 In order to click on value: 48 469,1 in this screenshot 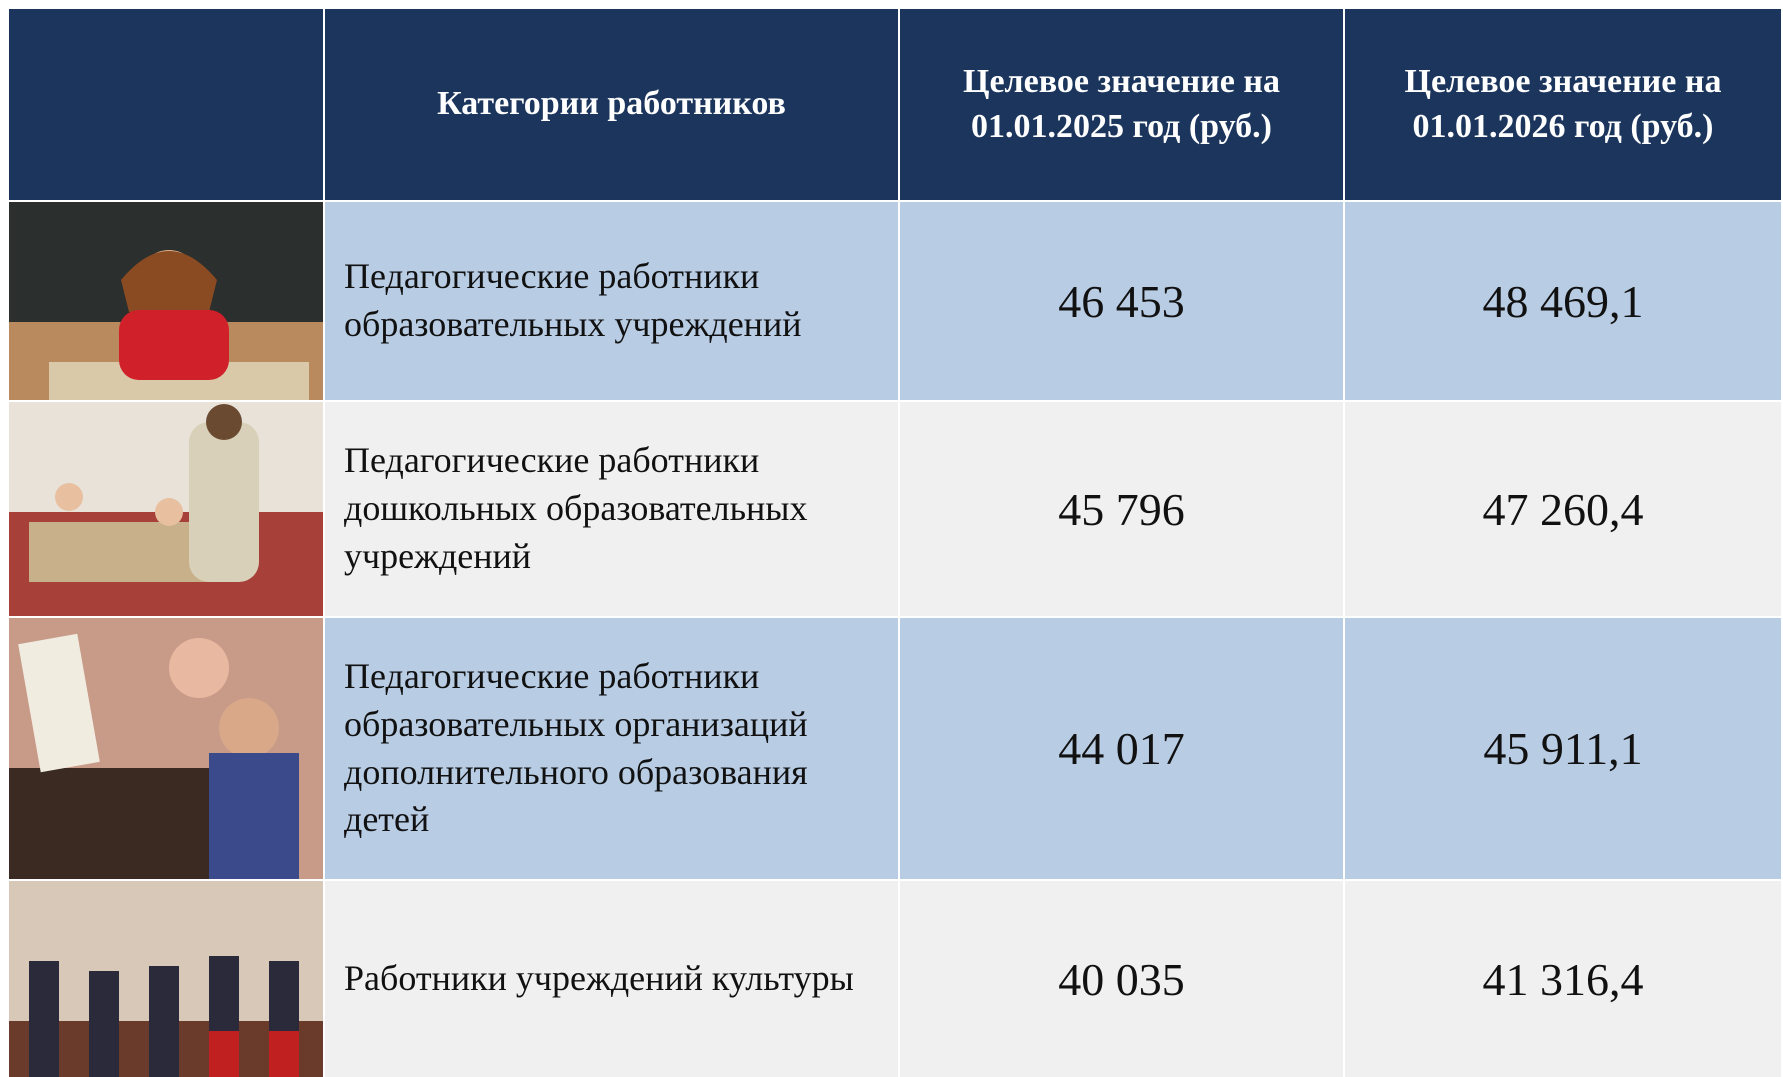, I will do `click(1563, 301)`.